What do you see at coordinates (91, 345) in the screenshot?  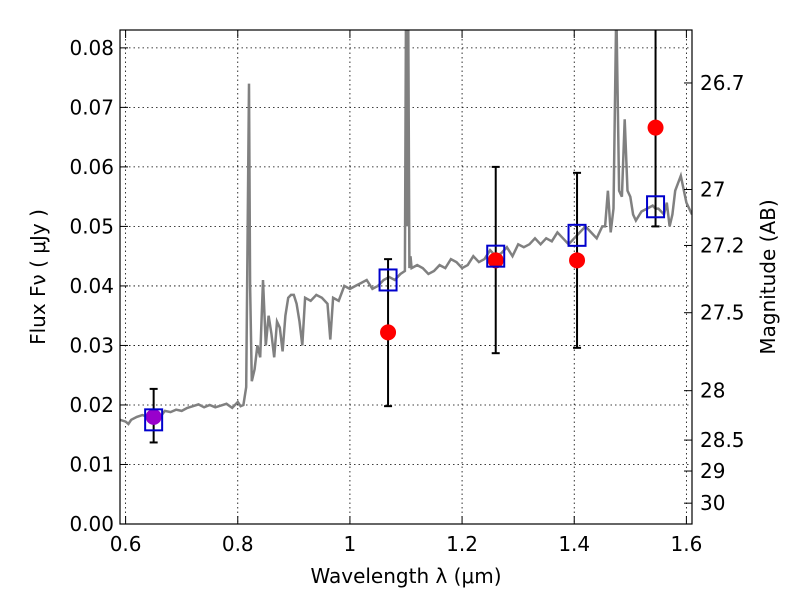 I see `y-tick-label: 0.03` at bounding box center [91, 345].